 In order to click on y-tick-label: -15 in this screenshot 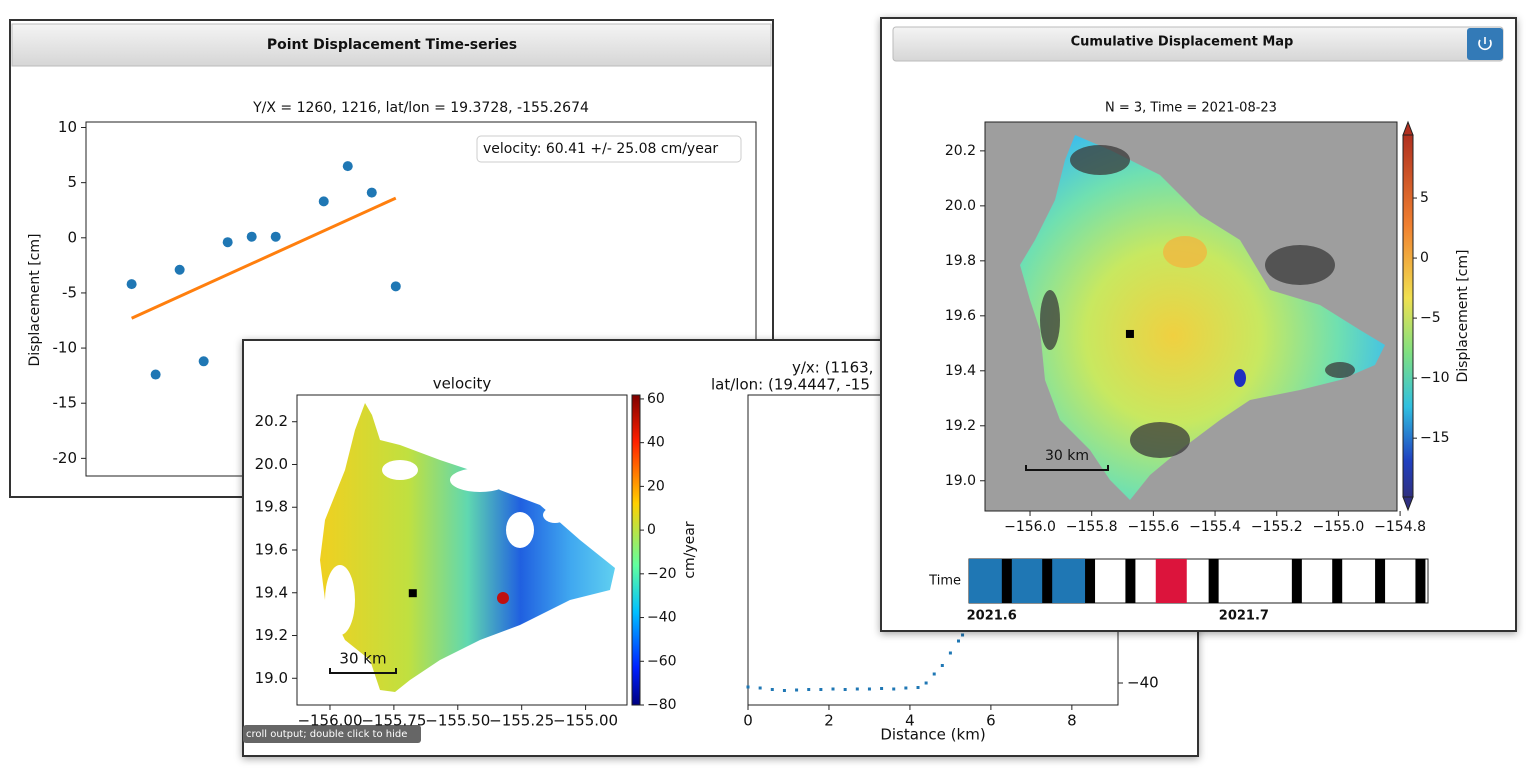, I will do `click(65, 403)`.